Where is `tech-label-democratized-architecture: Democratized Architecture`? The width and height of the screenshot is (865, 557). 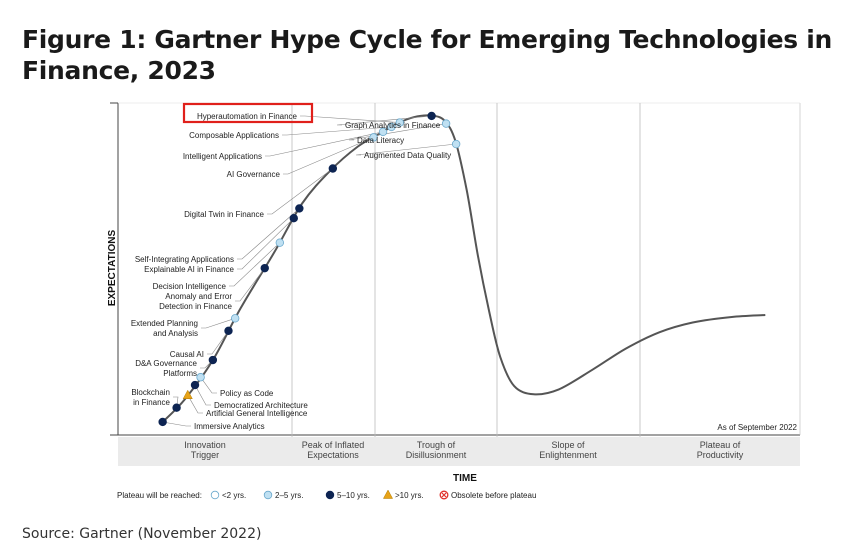 tech-label-democratized-architecture: Democratized Architecture is located at coordinates (261, 405).